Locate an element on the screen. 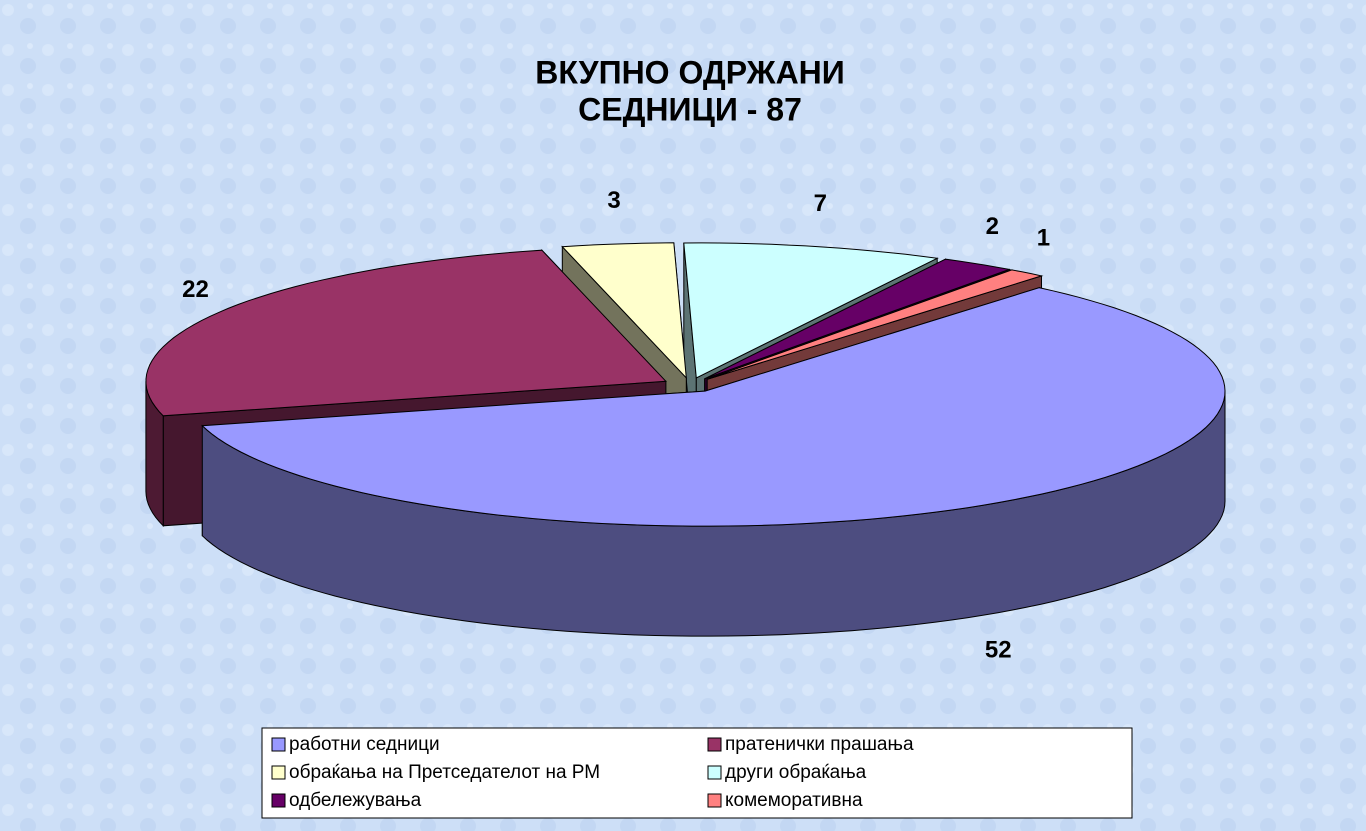 This screenshot has width=1366, height=831. legend-label: работни седници is located at coordinates (364, 744).